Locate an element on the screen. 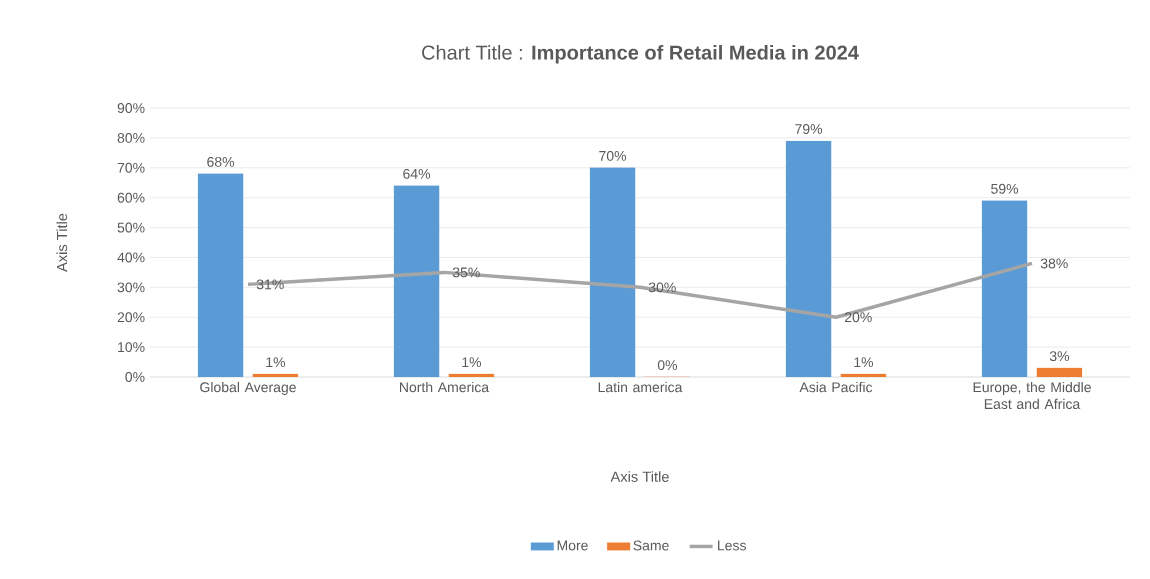 This screenshot has width=1150, height=579. y-tick-label: 30% is located at coordinates (131, 287).